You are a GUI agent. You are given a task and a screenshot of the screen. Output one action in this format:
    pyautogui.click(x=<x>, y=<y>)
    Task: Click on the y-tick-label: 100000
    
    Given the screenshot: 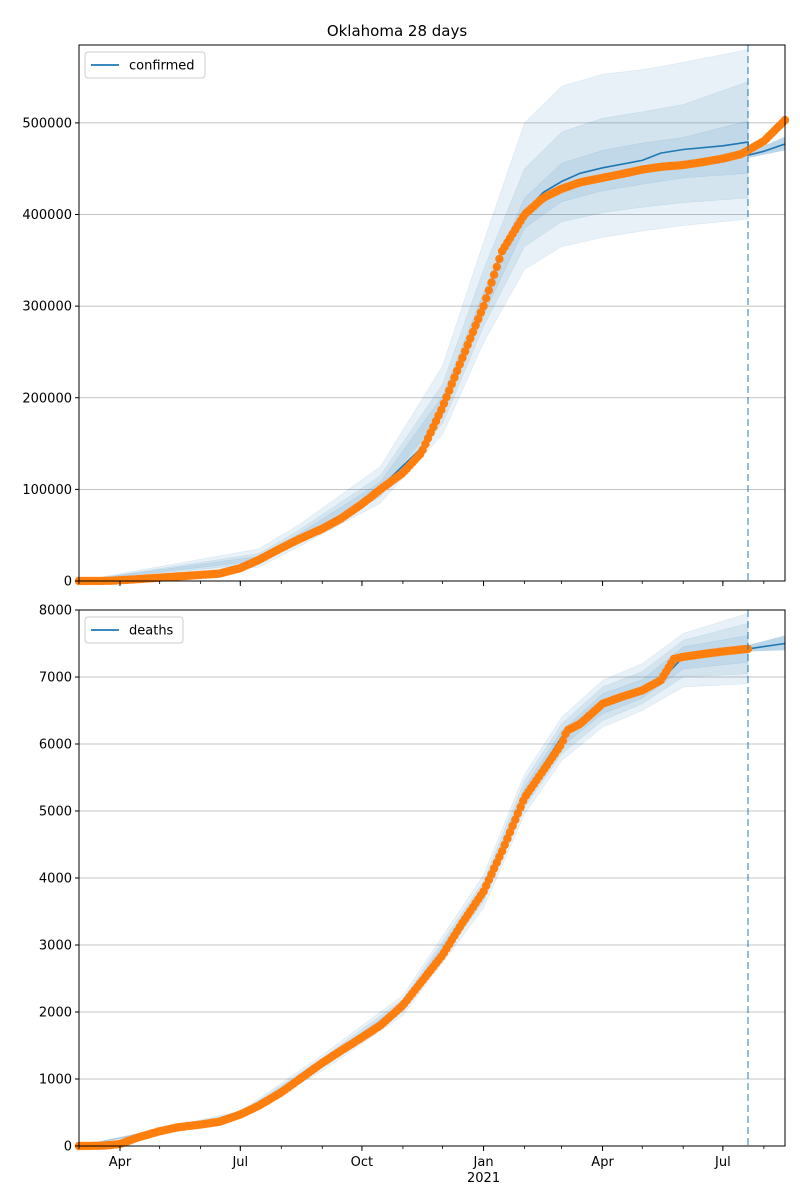 What is the action you would take?
    pyautogui.click(x=47, y=490)
    